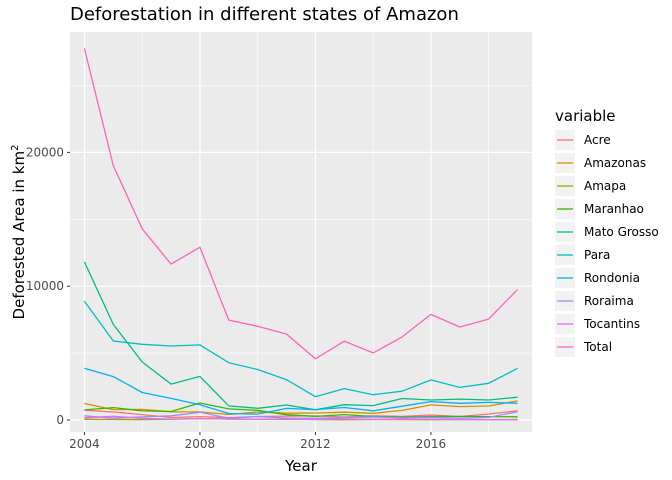 The image size is (672, 480). Describe the element at coordinates (300, 349) in the screenshot. I see `series-line-para` at that location.